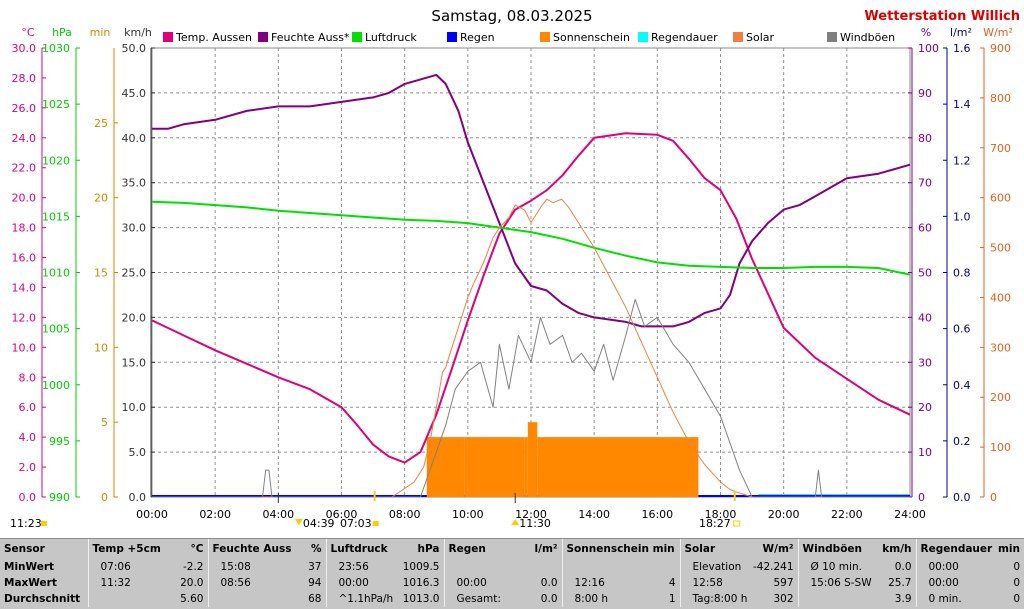  Describe the element at coordinates (366, 599) in the screenshot. I see `stats-cell-time: ^1.1hPa/h` at that location.